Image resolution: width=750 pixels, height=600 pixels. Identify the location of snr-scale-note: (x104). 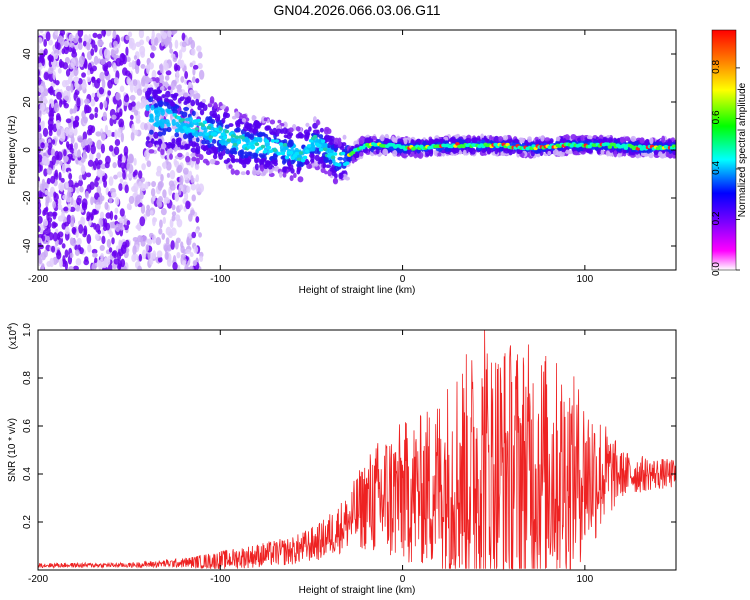
(13, 336).